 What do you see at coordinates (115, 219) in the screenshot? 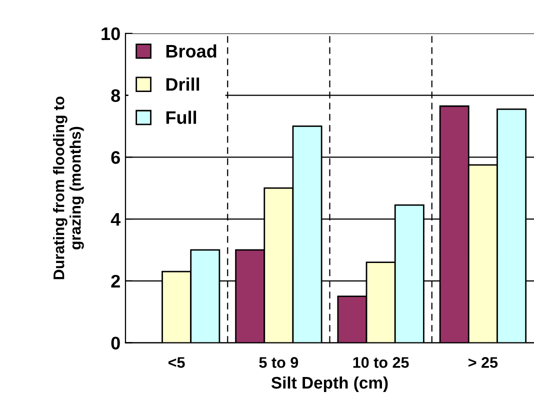
I see `y-tick-label: 4` at bounding box center [115, 219].